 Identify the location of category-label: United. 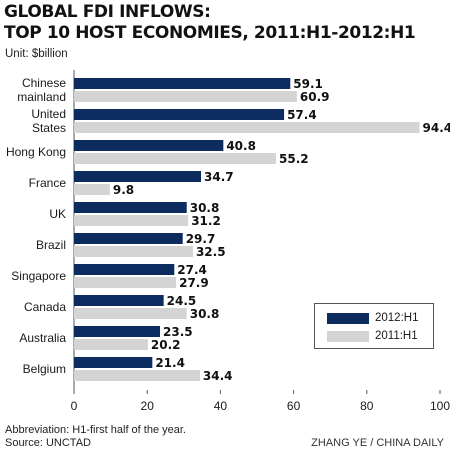
(48, 114).